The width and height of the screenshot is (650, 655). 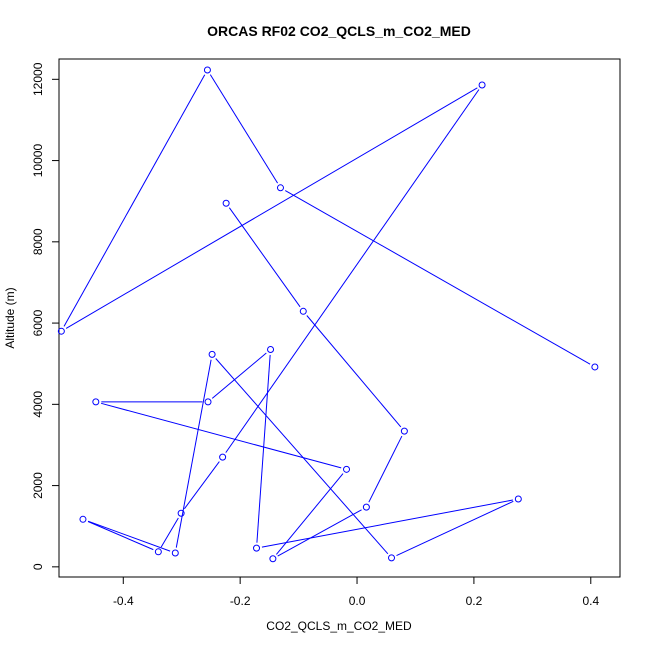 I want to click on x-tick-label: -0.4, so click(x=123, y=601).